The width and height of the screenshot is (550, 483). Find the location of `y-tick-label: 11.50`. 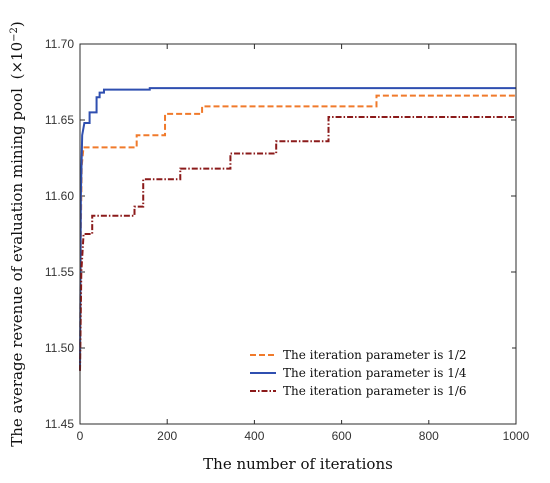

y-tick-label: 11.50 is located at coordinates (59, 348).